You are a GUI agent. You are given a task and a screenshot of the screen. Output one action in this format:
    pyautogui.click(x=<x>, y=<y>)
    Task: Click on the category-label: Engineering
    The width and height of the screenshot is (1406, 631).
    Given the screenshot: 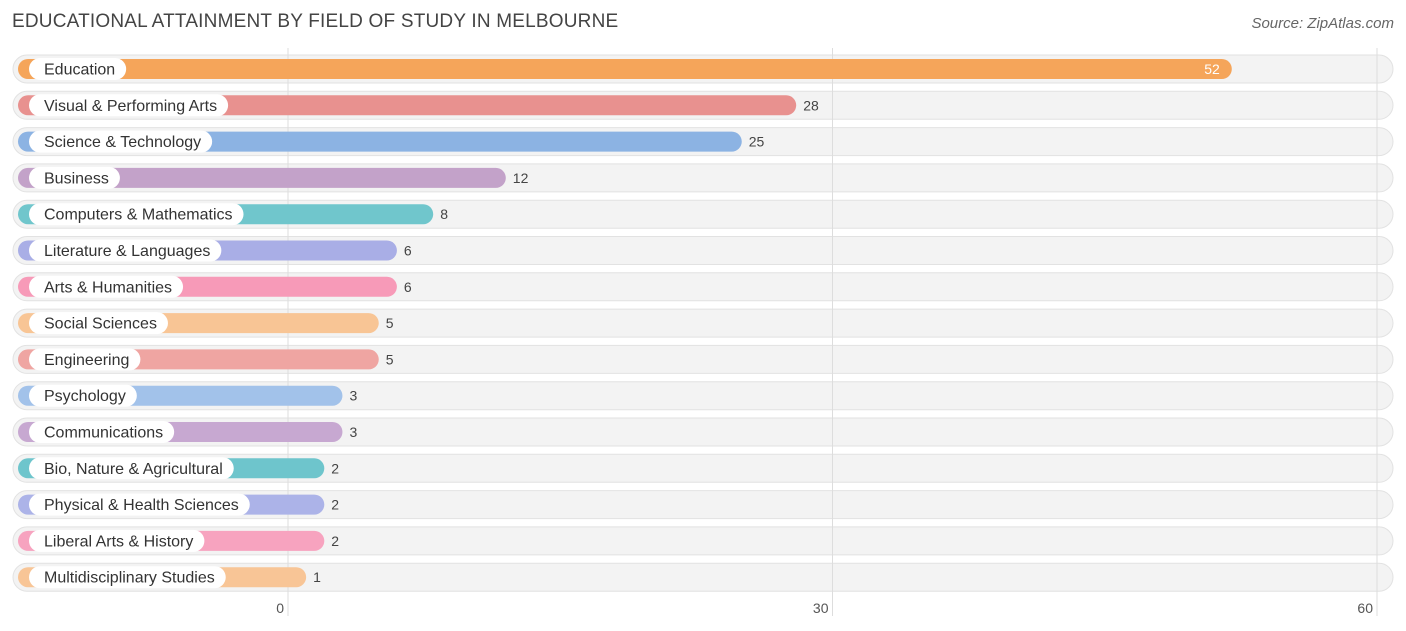 What is the action you would take?
    pyautogui.click(x=86, y=360)
    